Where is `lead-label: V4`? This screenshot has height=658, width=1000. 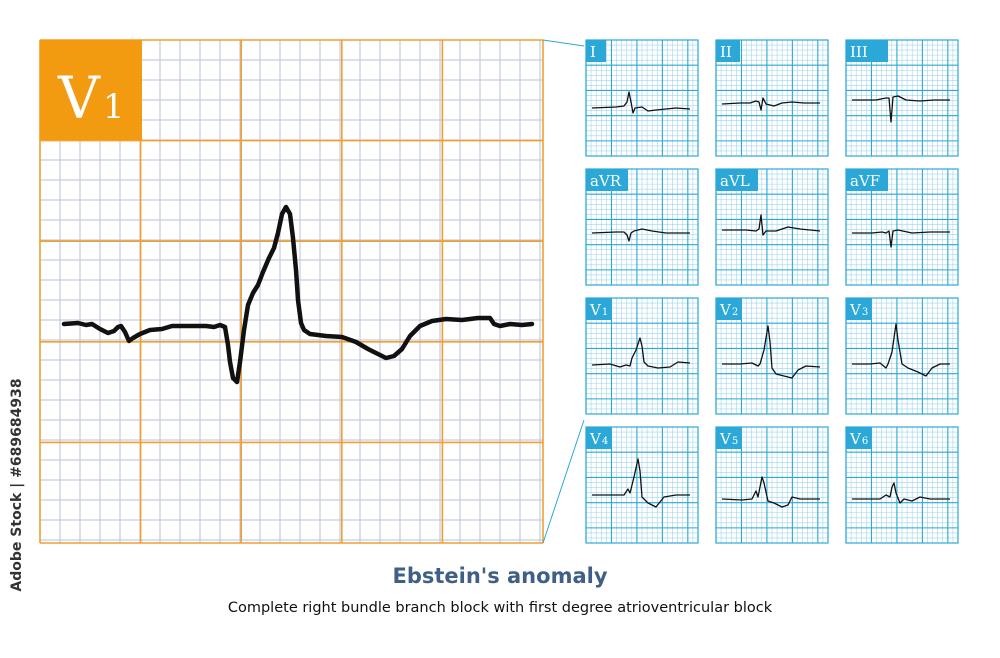 lead-label: V4 is located at coordinates (598, 439).